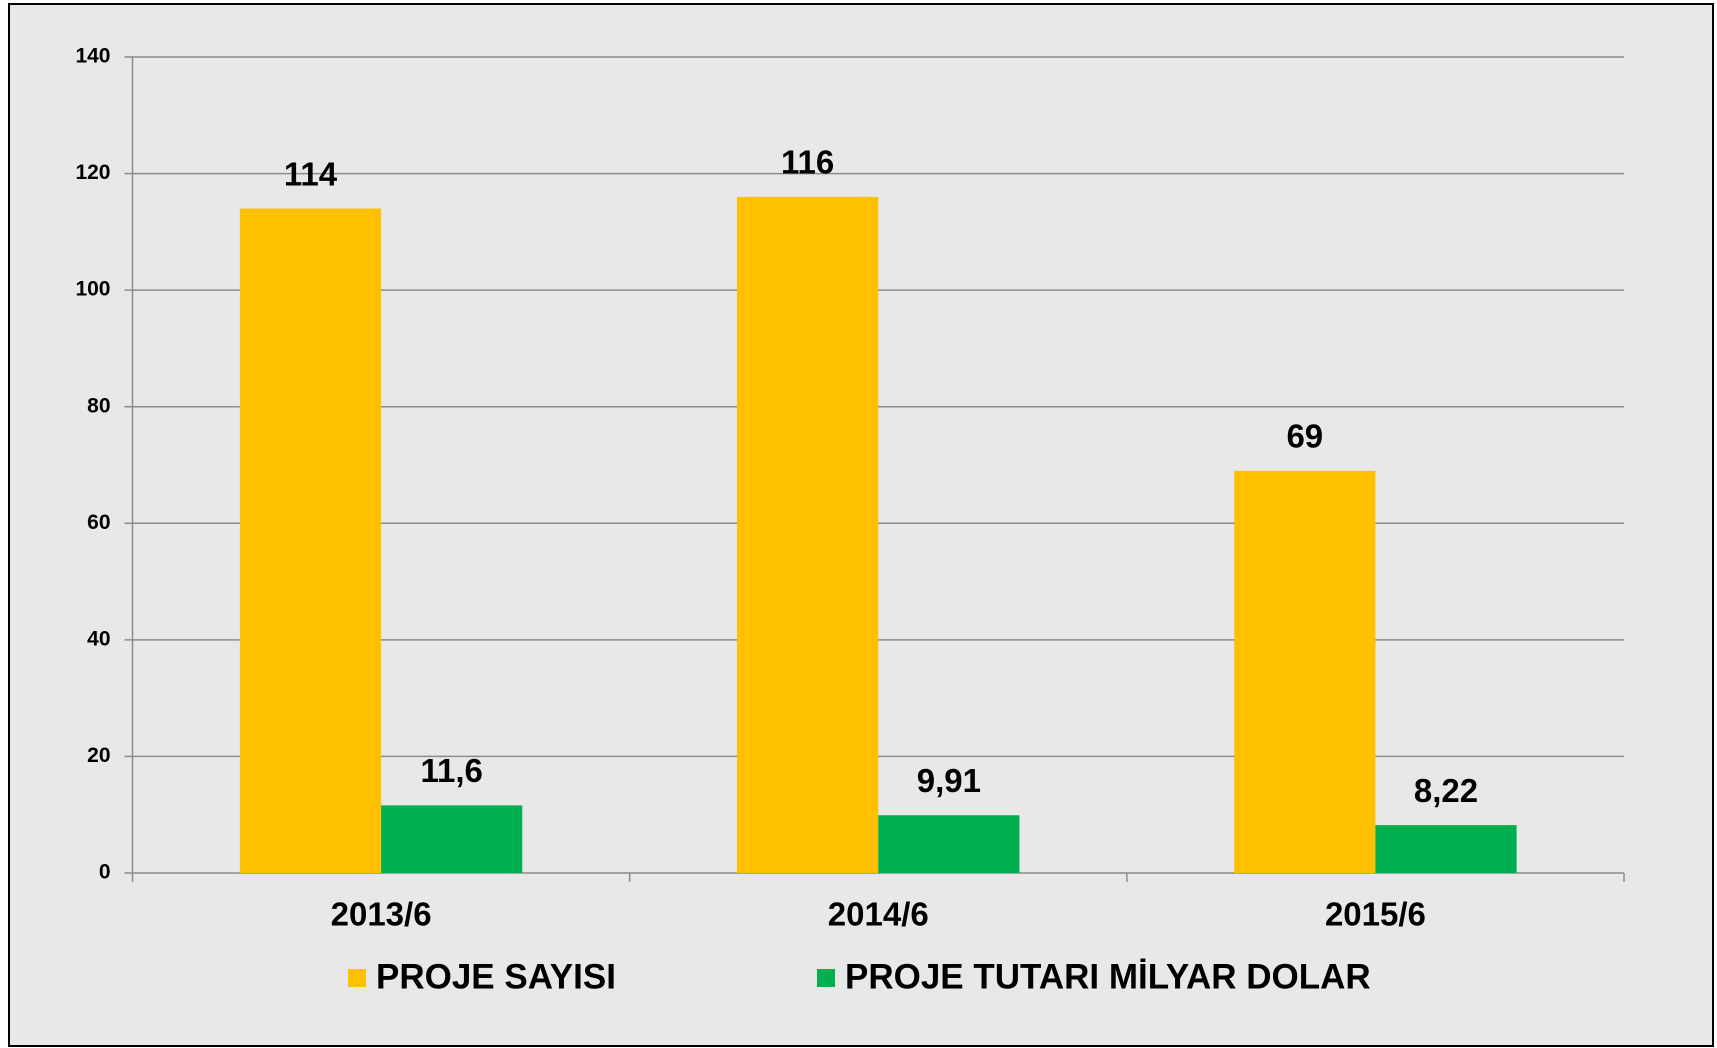  I want to click on data-label: 116, so click(807, 162).